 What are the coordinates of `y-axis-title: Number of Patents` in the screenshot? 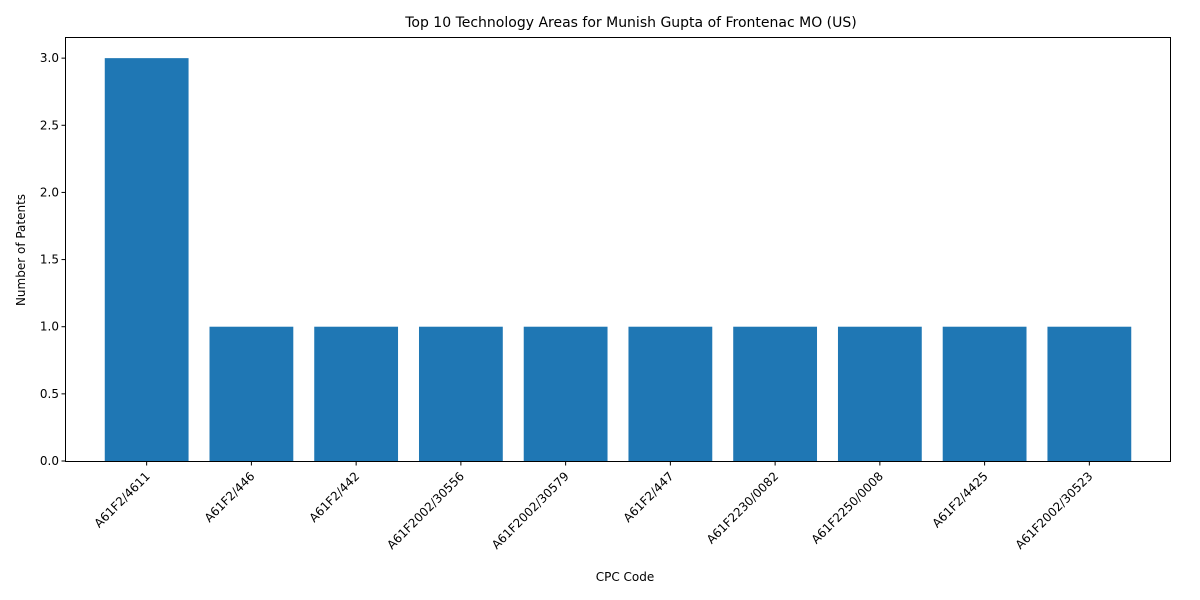 It's located at (21, 250).